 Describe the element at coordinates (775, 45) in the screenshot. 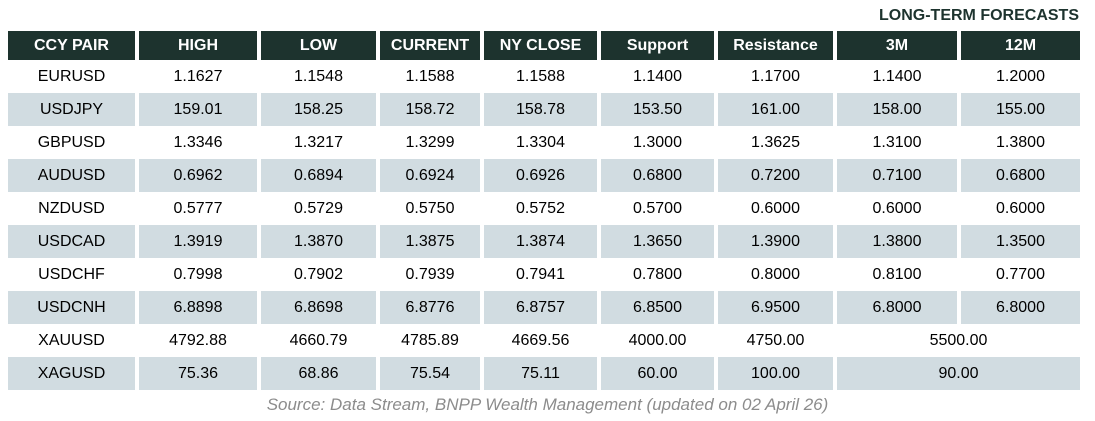

I see `column-header-resistance: Resistance` at that location.